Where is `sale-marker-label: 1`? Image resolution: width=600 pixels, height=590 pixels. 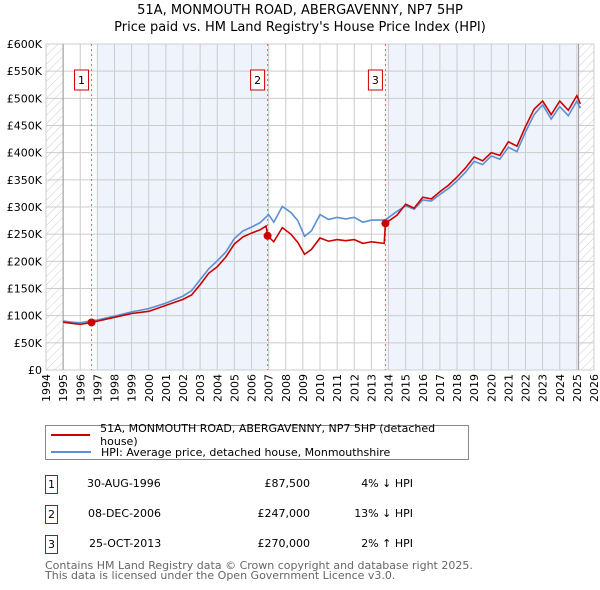 sale-marker-label: 1 is located at coordinates (81, 80).